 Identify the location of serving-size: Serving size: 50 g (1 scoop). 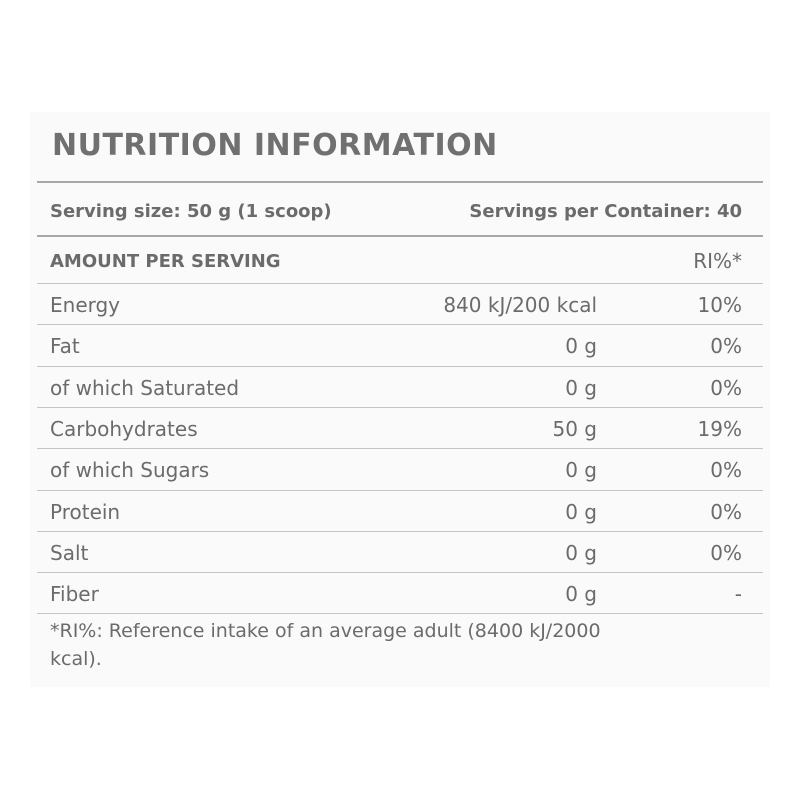
(191, 211).